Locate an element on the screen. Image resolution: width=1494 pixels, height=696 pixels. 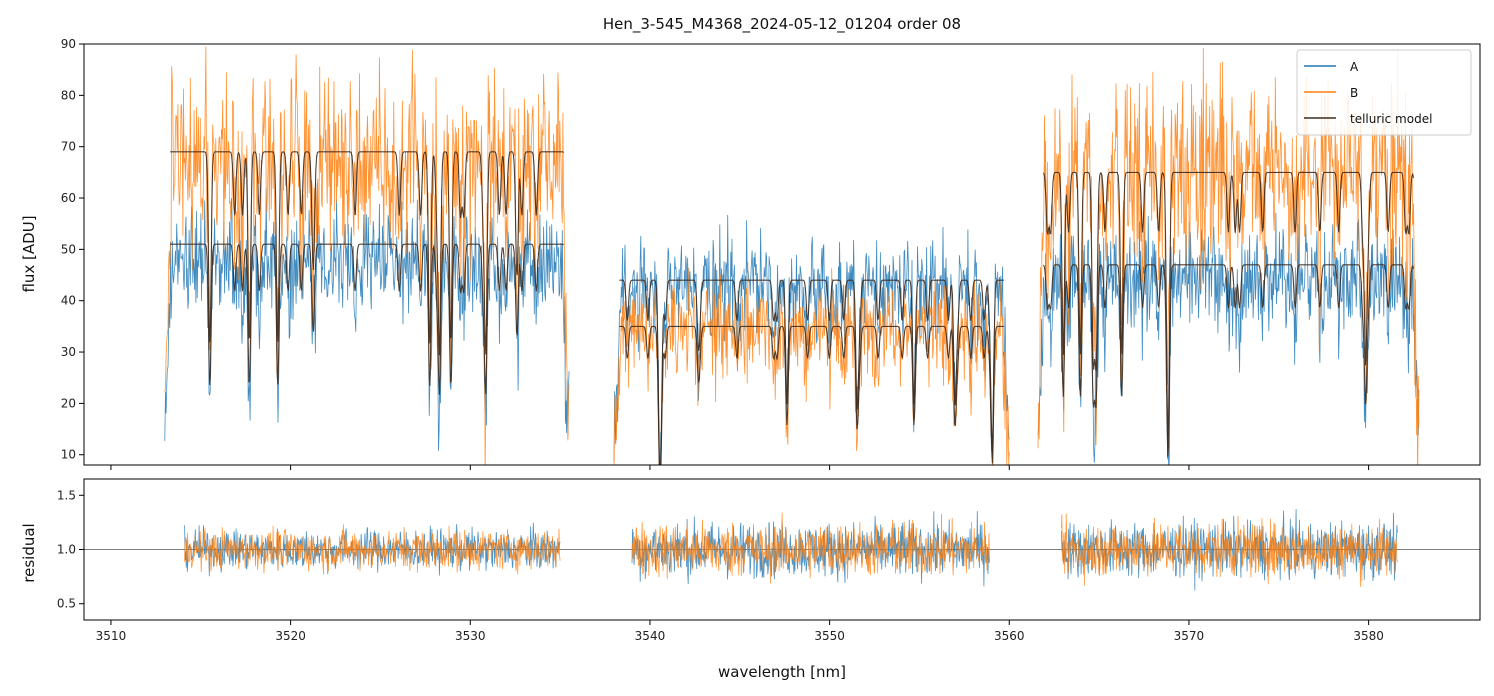
bottom-y-axis-label: residual is located at coordinates (29, 552).